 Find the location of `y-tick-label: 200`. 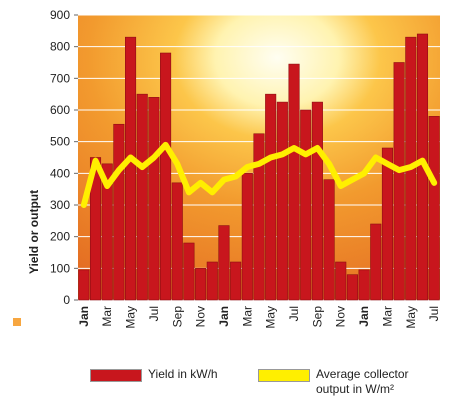

y-tick-label: 200 is located at coordinates (60, 237).